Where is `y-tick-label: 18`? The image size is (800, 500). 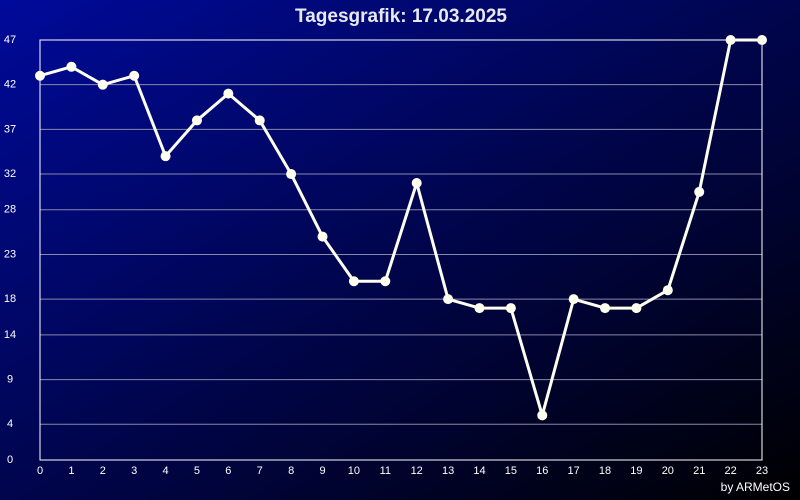 y-tick-label: 18 is located at coordinates (10, 299).